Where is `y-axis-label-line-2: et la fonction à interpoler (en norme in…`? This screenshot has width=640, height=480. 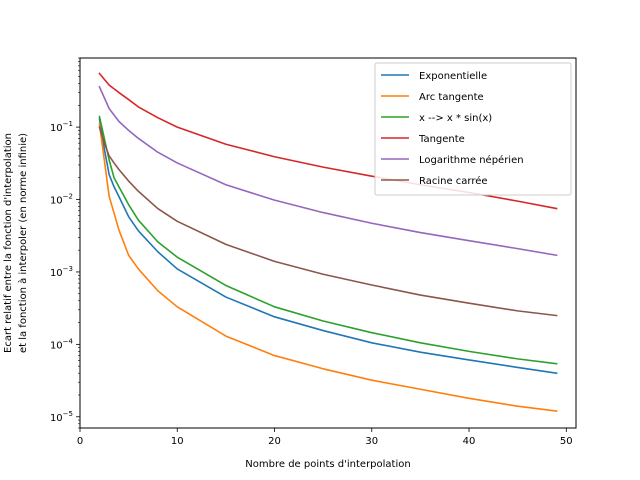 y-axis-label-line-2: et la fonction à interpoler (en norme in… is located at coordinates (23, 243).